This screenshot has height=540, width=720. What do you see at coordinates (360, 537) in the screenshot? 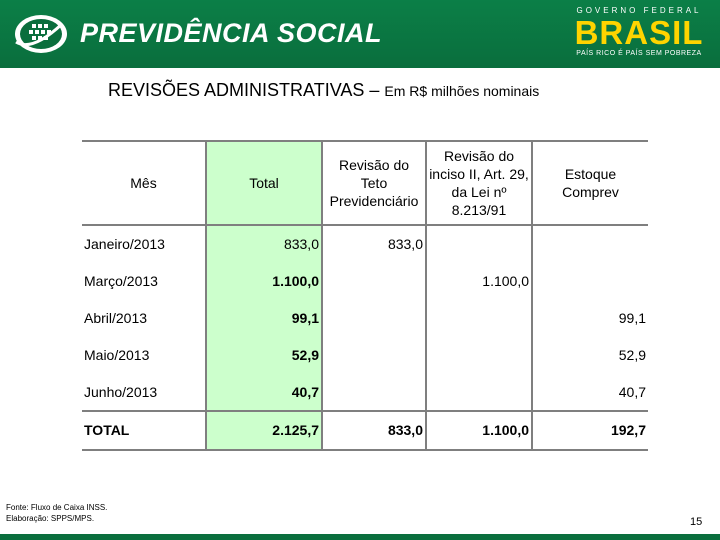
I see `bottom-bar` at bounding box center [360, 537].